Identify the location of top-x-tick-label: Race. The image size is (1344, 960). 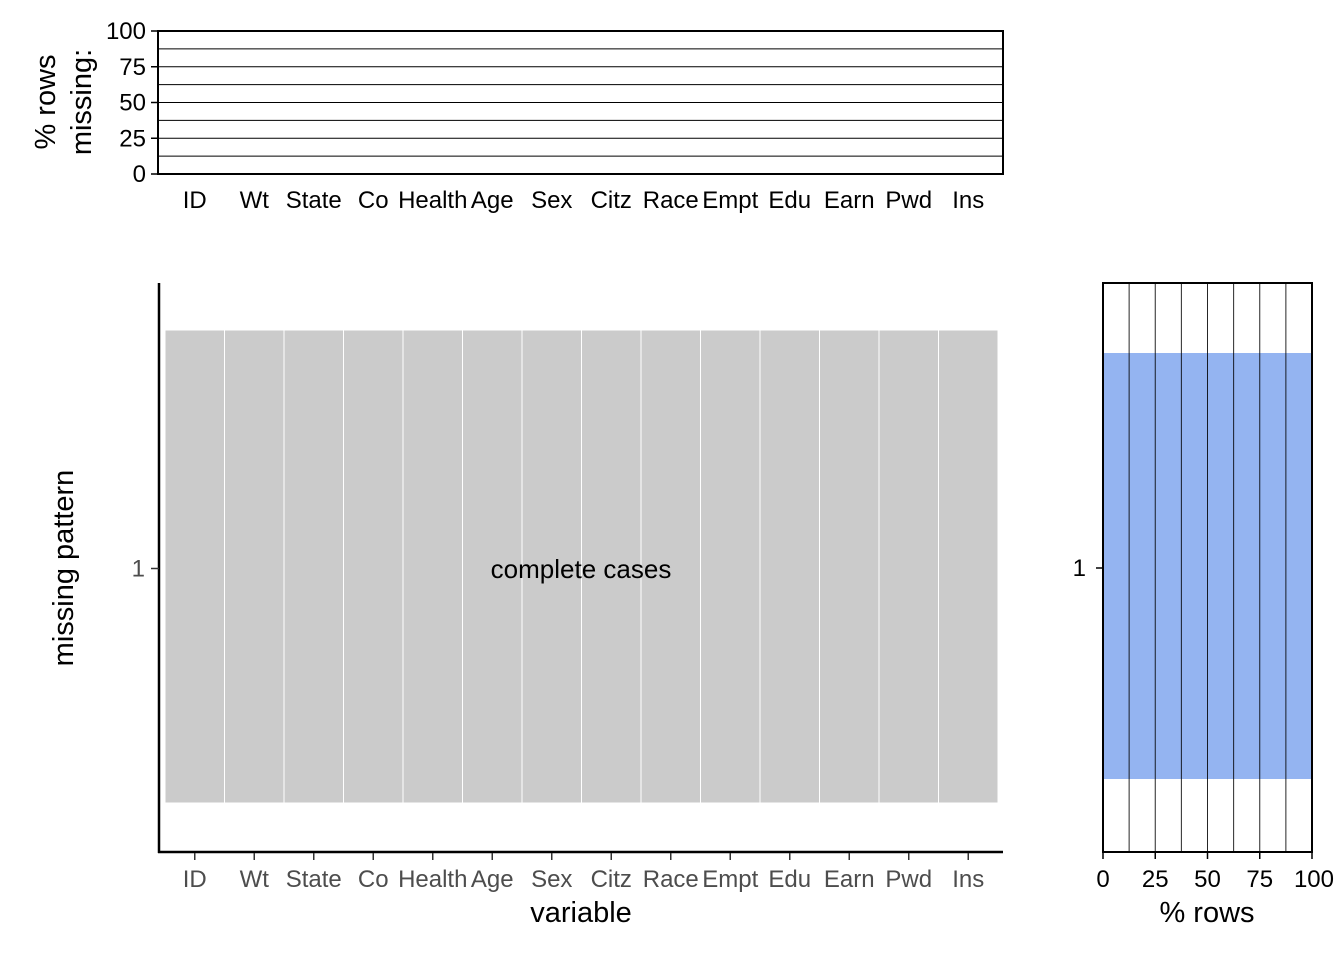
(671, 200).